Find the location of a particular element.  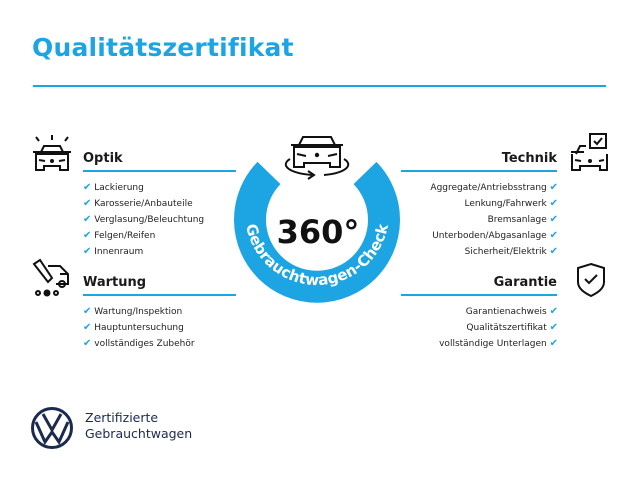

list-item: Sicherheit/Elektrik ✔ is located at coordinates (511, 251).